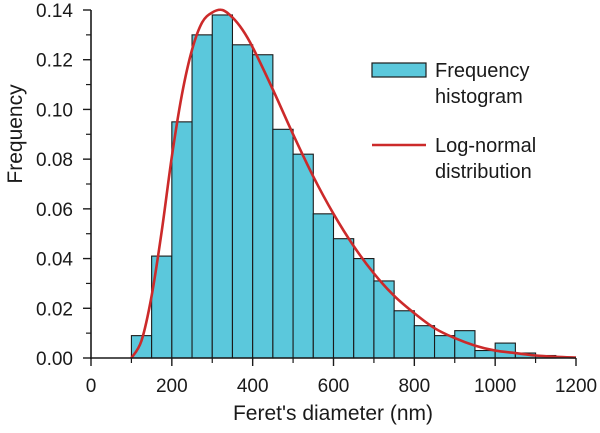 The height and width of the screenshot is (433, 600). I want to click on legend-line-label-line1: Log-normal, so click(485, 146).